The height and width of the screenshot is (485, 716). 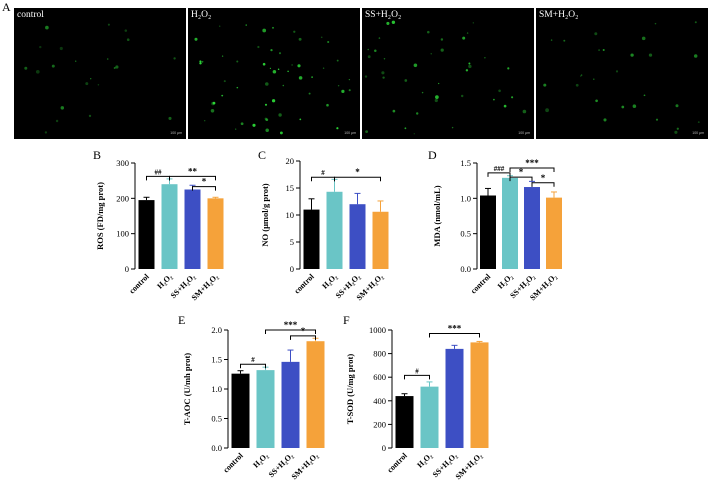 I want to click on panel-letter: C, so click(x=262, y=155).